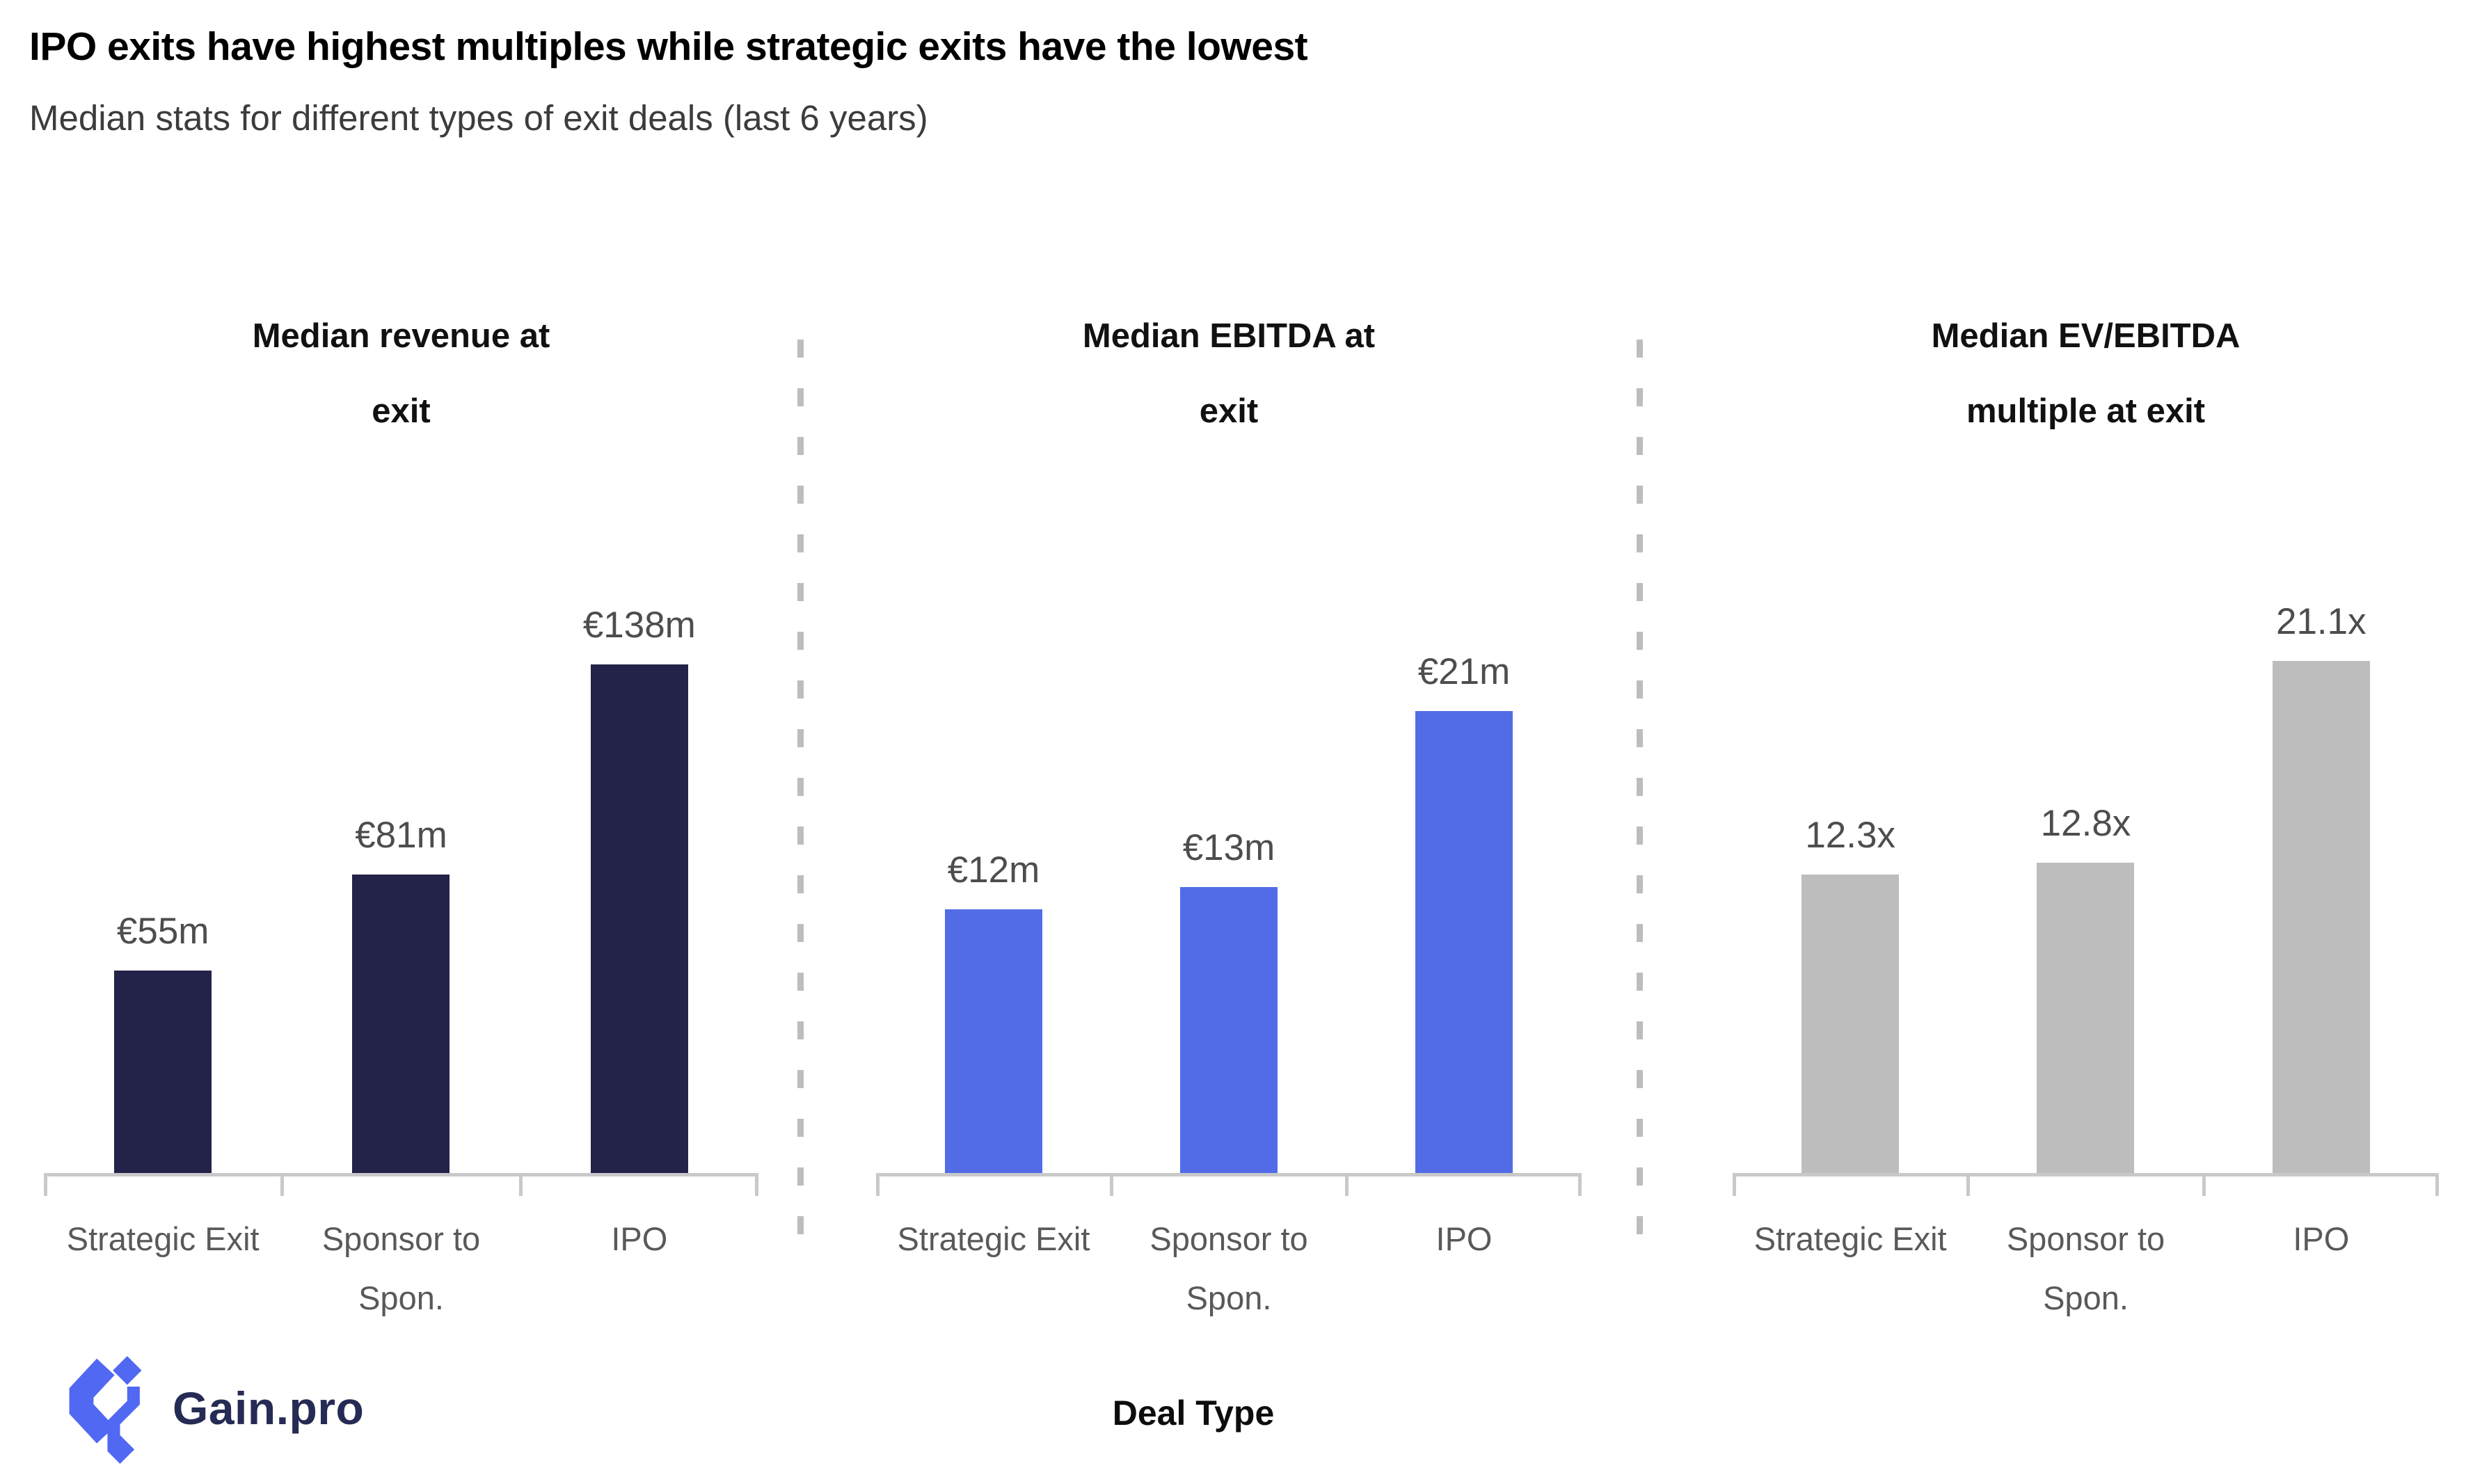 The width and height of the screenshot is (2466, 1484). Describe the element at coordinates (1464, 671) in the screenshot. I see `bar-value-label: €21m` at that location.